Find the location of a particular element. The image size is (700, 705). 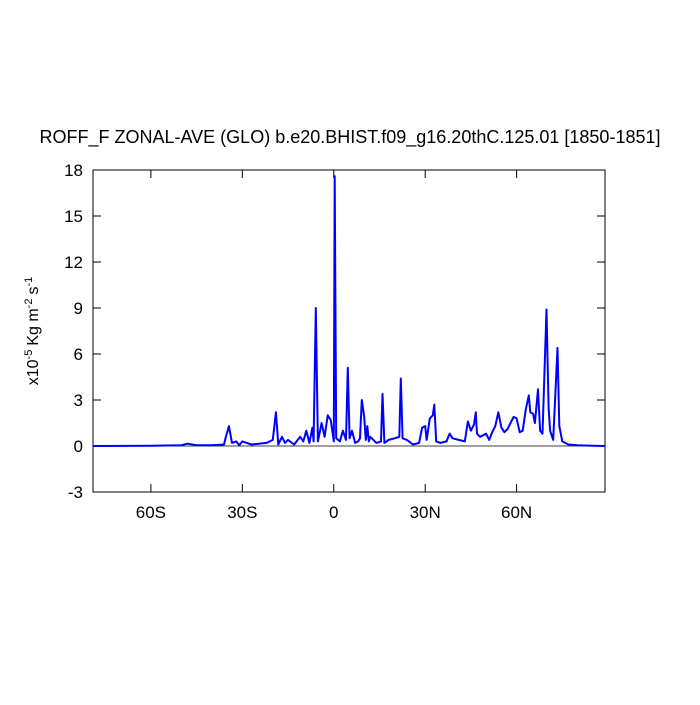

y-tick-label: 12 is located at coordinates (73, 262).